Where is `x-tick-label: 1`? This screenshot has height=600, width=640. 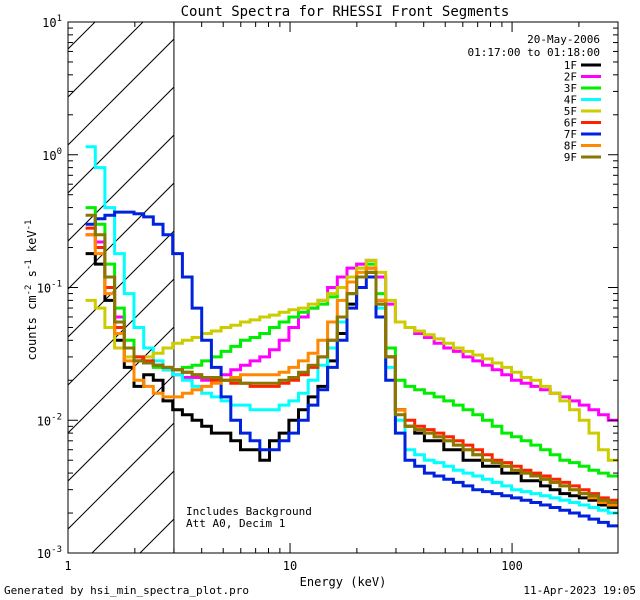
x-tick-label: 1 is located at coordinates (67, 566).